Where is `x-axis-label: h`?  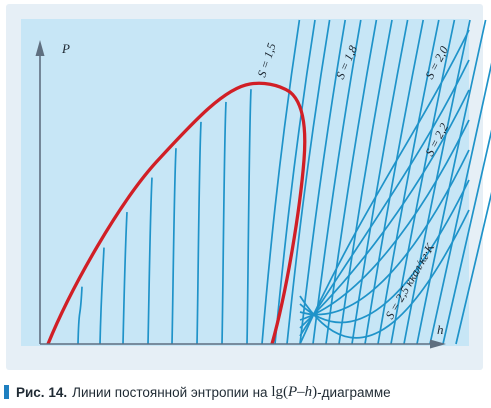 x-axis-label: h is located at coordinates (440, 329).